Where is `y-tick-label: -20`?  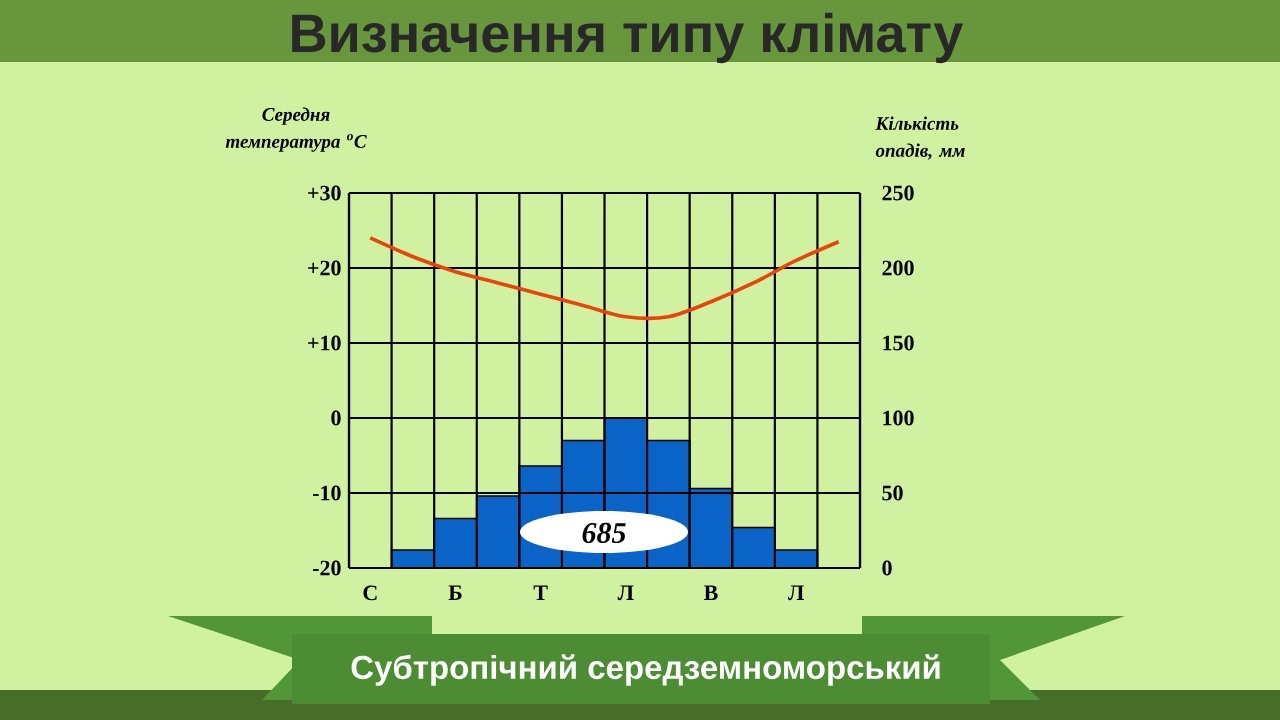 y-tick-label: -20 is located at coordinates (326, 568).